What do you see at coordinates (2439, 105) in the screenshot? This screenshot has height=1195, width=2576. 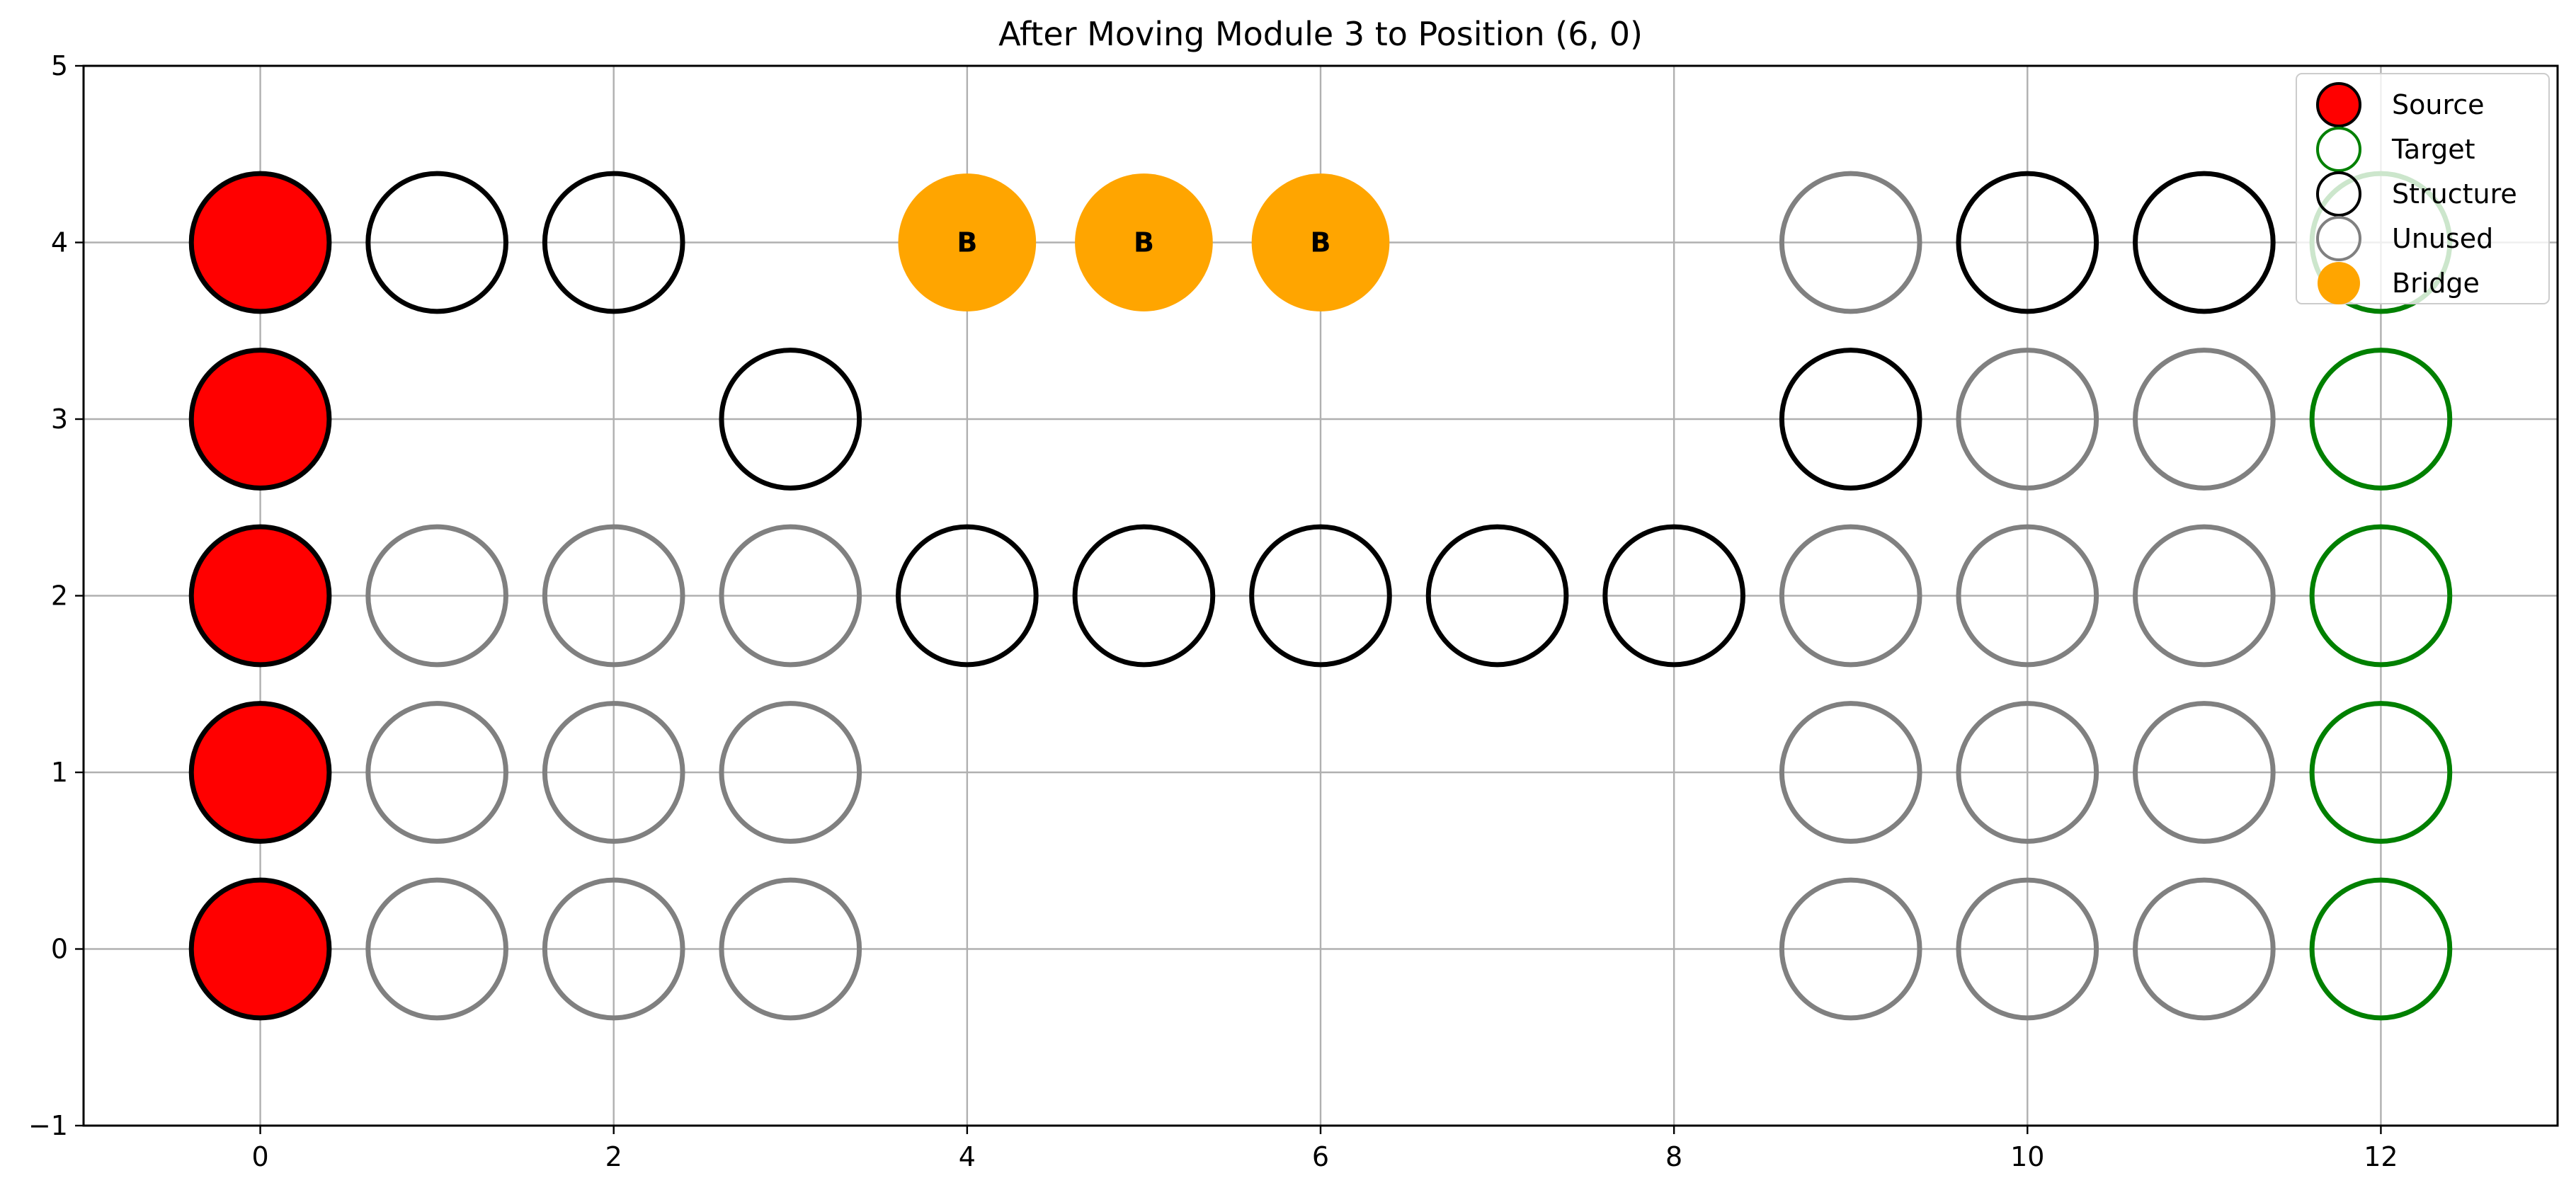 I see `legend-source-label: Source` at bounding box center [2439, 105].